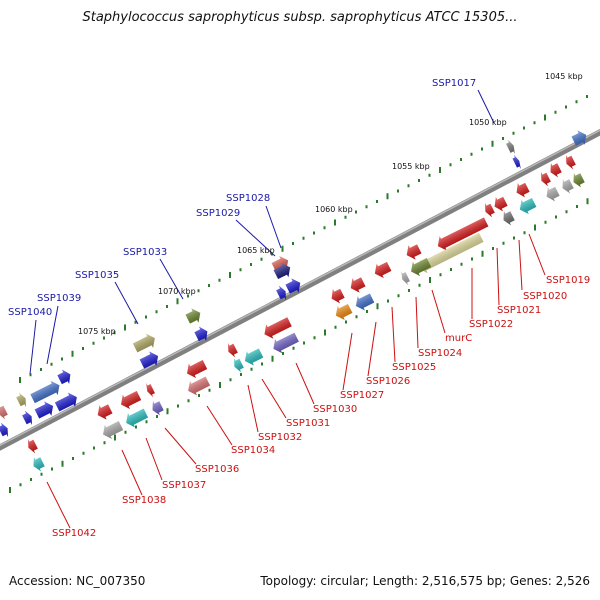 Image resolution: width=600 pixels, height=600 pixels. What do you see at coordinates (553, 194) in the screenshot?
I see `gene-minus-d` at bounding box center [553, 194].